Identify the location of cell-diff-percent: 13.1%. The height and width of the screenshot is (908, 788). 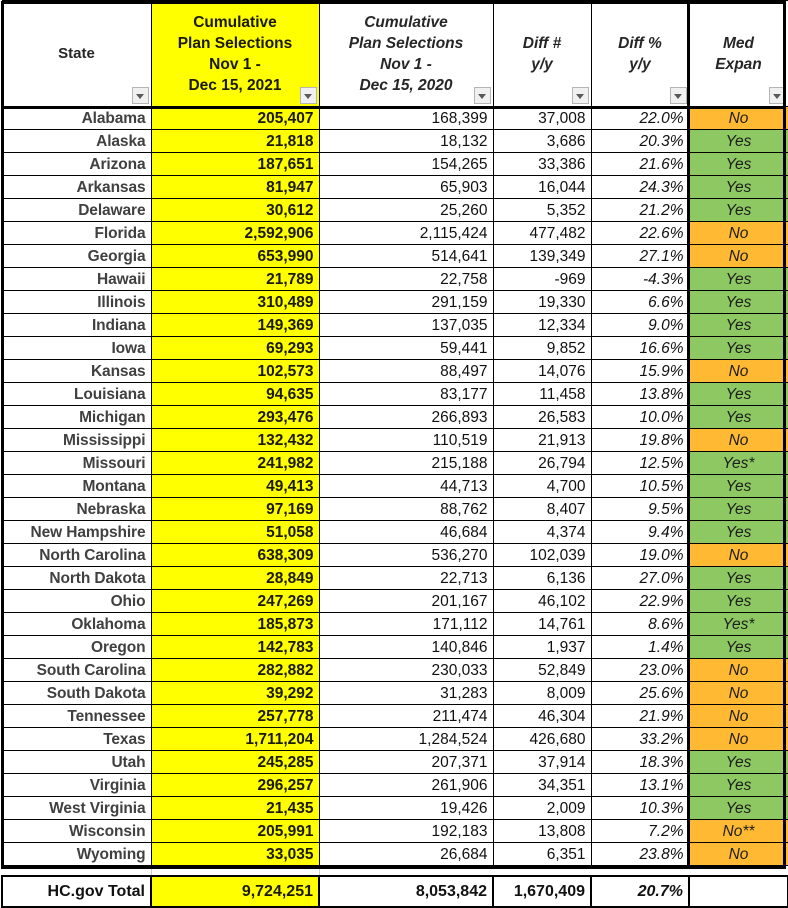
(640, 785).